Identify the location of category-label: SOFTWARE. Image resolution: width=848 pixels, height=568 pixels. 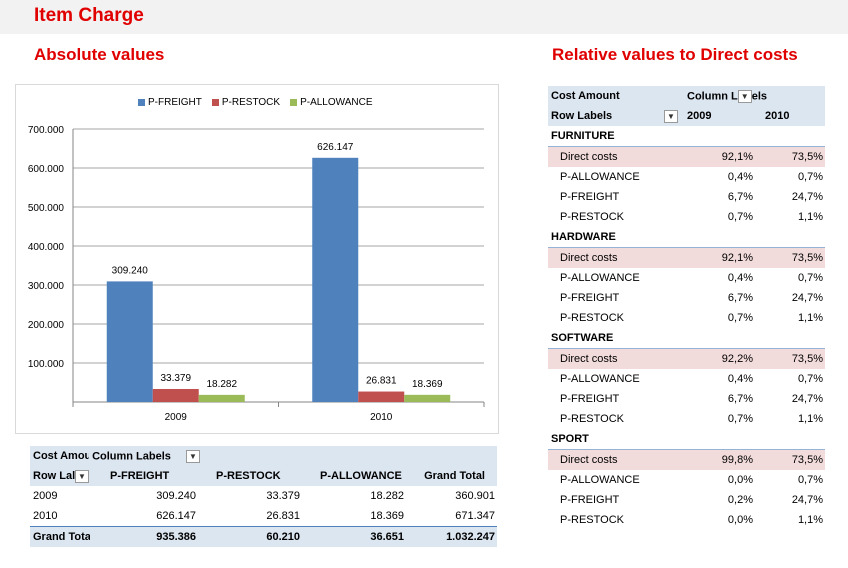
(616, 338).